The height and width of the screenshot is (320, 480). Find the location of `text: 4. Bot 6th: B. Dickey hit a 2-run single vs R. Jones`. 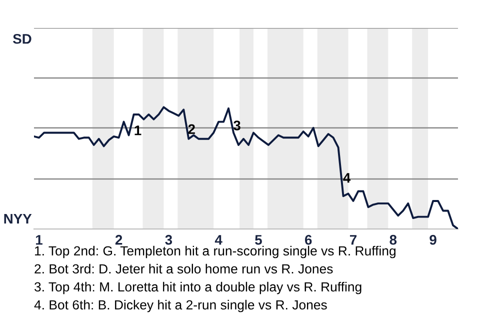

text: 4. Bot 6th: B. Dickey hit a 2-run single vs R. Jones is located at coordinates (180, 306).